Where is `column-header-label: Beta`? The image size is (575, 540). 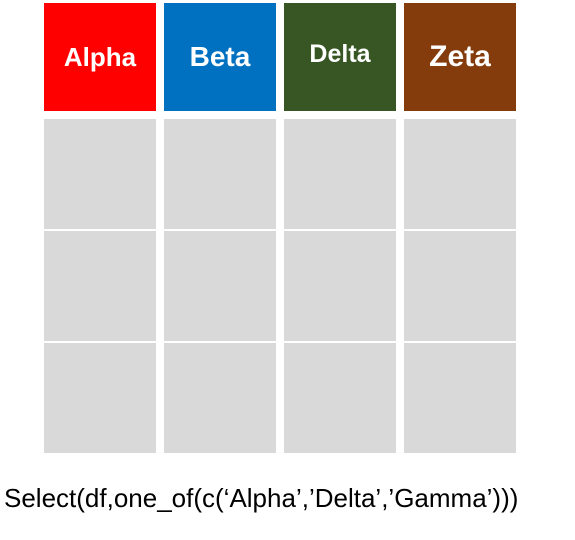 column-header-label: Beta is located at coordinates (220, 56).